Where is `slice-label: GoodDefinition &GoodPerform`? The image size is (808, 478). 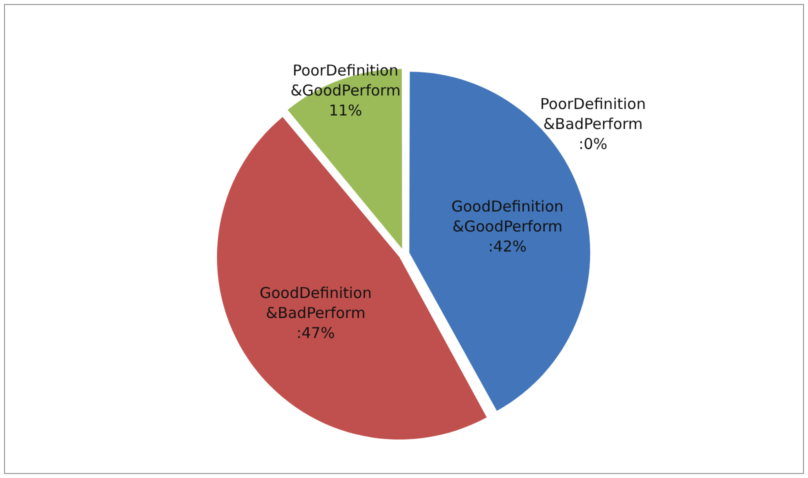 slice-label: GoodDefinition &GoodPerform is located at coordinates (507, 216).